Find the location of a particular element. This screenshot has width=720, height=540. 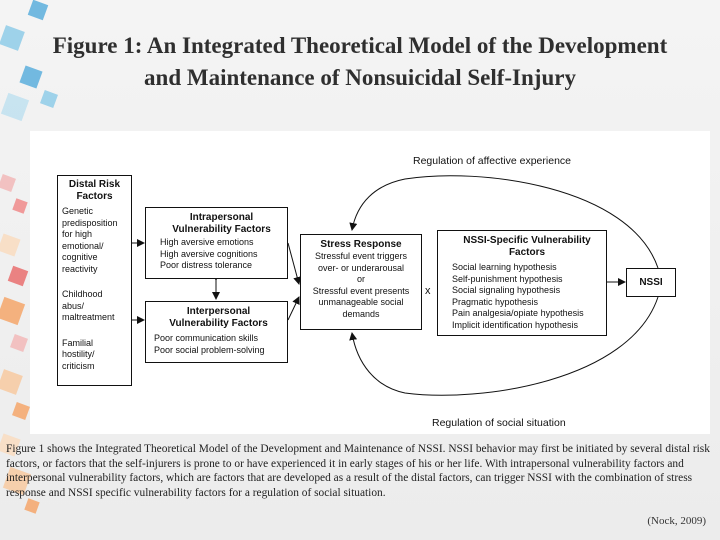

stress-line: Stressful event triggers is located at coordinates (361, 256).